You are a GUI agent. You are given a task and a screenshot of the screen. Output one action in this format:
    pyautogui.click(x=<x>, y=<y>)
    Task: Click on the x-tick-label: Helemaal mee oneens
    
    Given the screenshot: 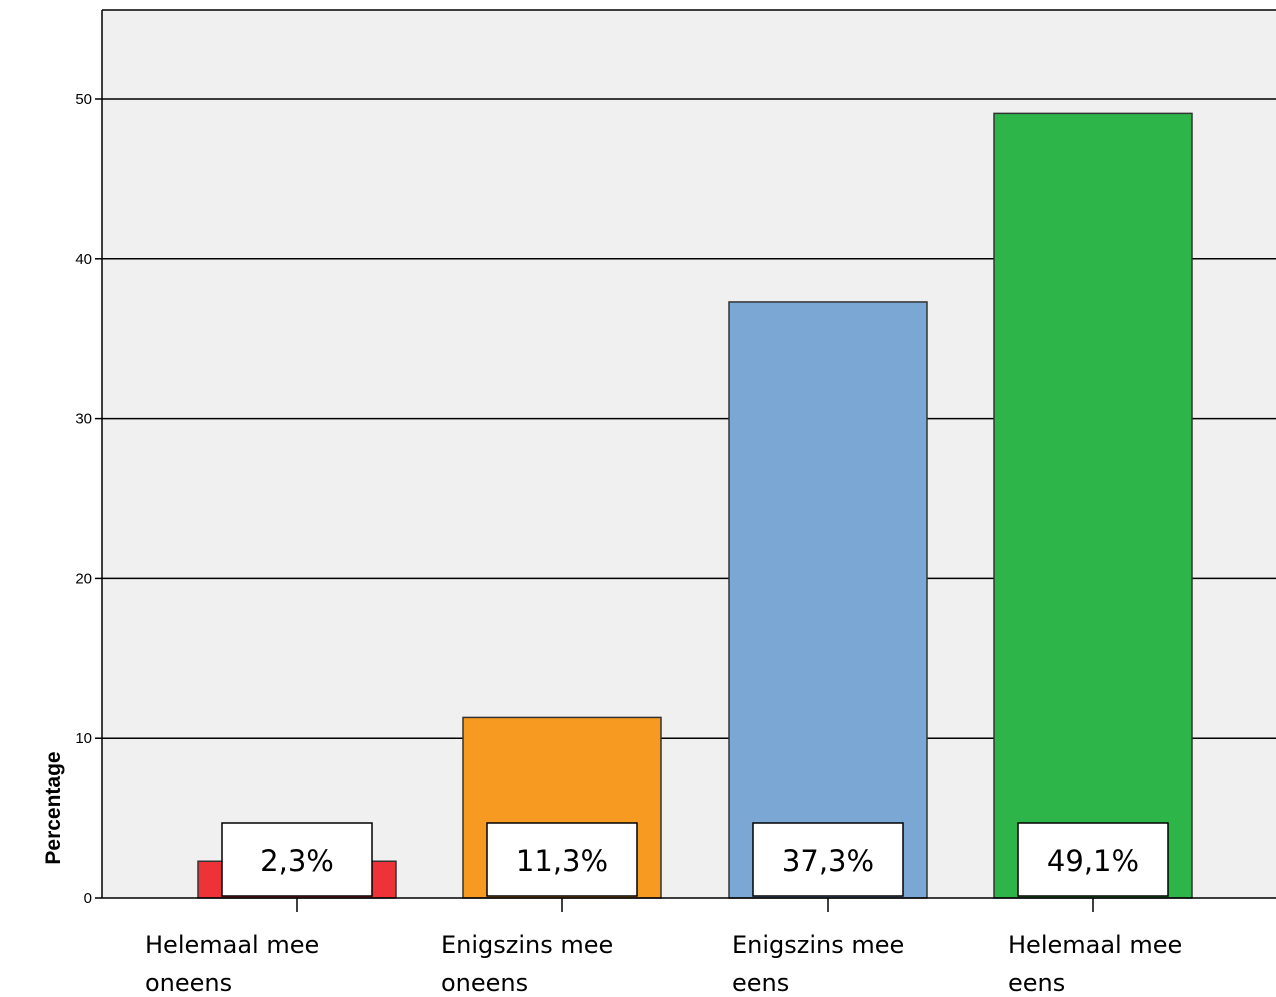 What is the action you would take?
    pyautogui.click(x=232, y=964)
    